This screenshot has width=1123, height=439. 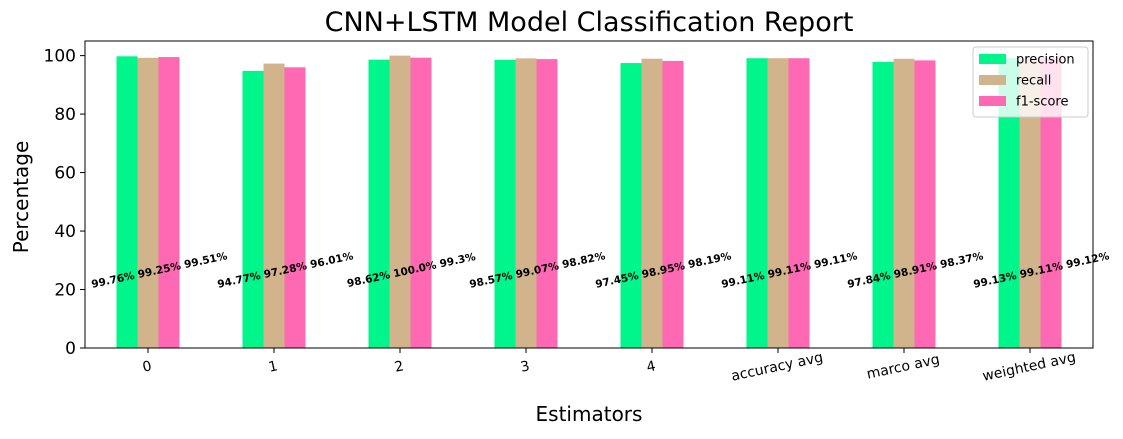 I want to click on x-tick-label: accuracy avg, so click(x=777, y=367).